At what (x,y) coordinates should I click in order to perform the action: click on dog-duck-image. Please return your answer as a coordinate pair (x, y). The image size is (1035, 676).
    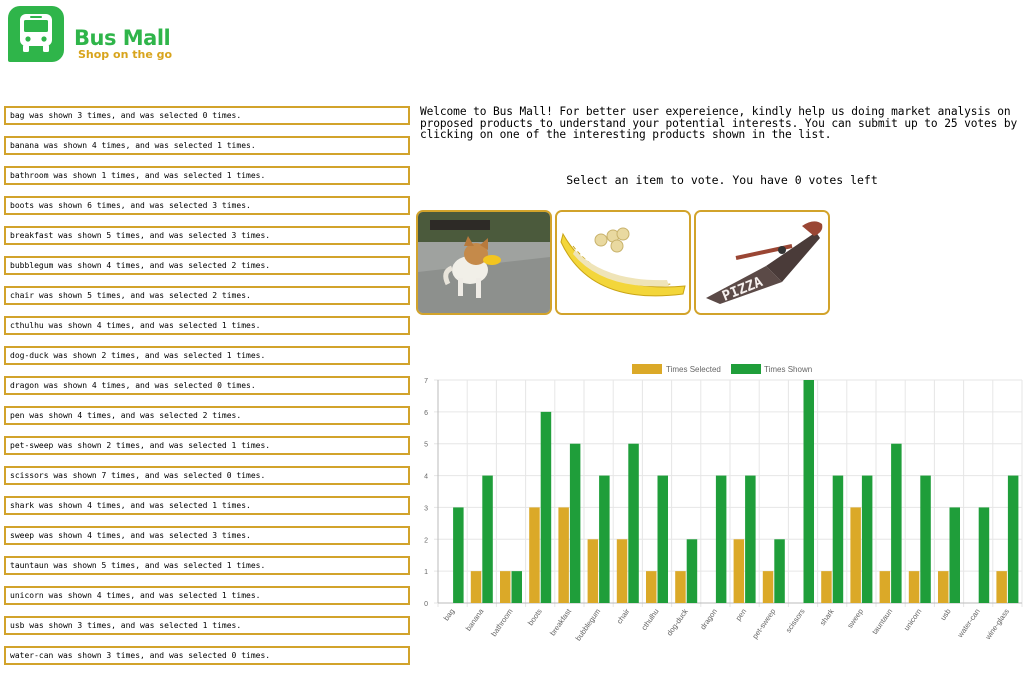
    Looking at the image, I should click on (484, 262).